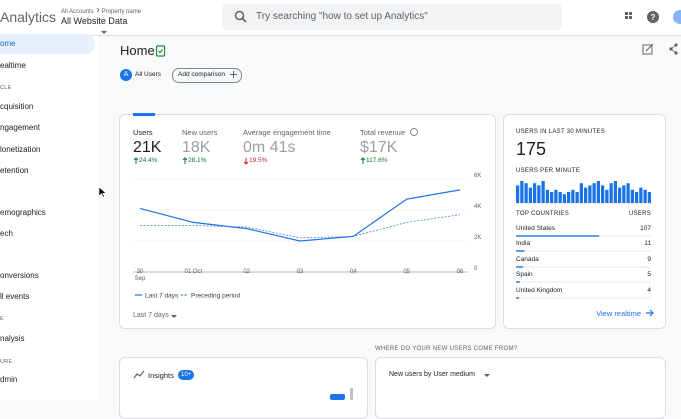 This screenshot has height=419, width=681. Describe the element at coordinates (476, 269) in the screenshot. I see `y-tick-label: 0` at that location.